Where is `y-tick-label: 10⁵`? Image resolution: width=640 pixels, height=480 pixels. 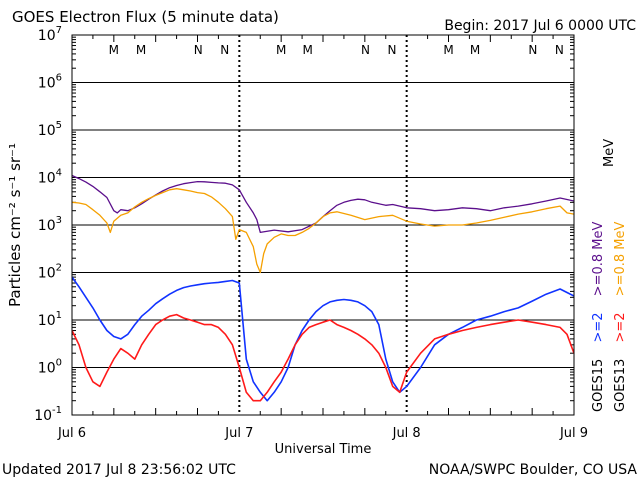
y-tick-label: 10⁵ is located at coordinates (50, 129).